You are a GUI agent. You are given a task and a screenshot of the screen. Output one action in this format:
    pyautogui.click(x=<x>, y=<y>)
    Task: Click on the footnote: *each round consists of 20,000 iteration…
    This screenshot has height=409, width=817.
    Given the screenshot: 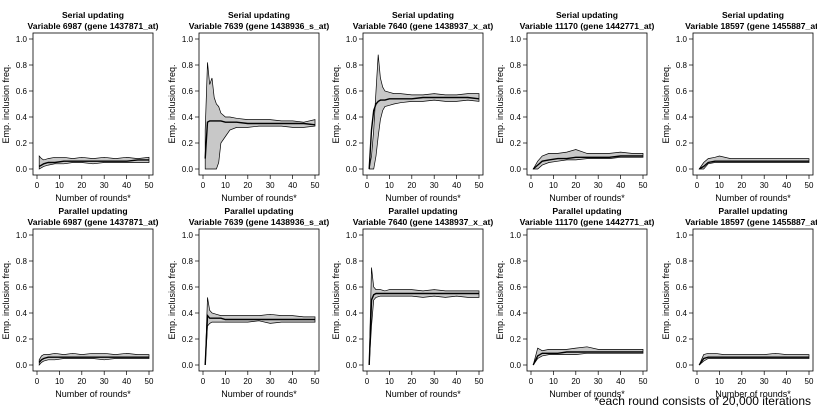 What is the action you would take?
    pyautogui.click(x=702, y=401)
    